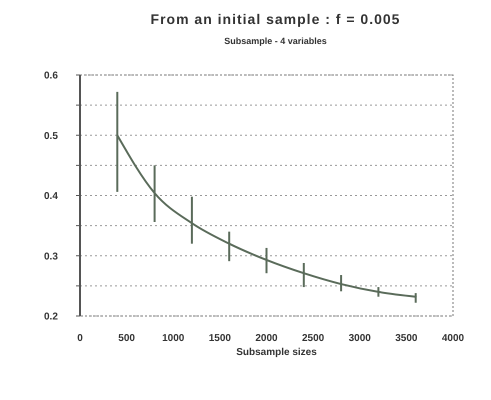 The image size is (491, 400). Describe the element at coordinates (313, 338) in the screenshot. I see `x-tick-label: 2500` at that location.